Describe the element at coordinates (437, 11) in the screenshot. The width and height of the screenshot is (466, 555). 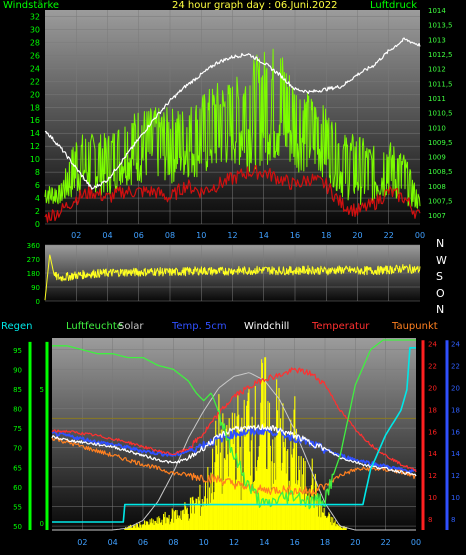
I see `pressure-y-tick-14: 1014` at that location.